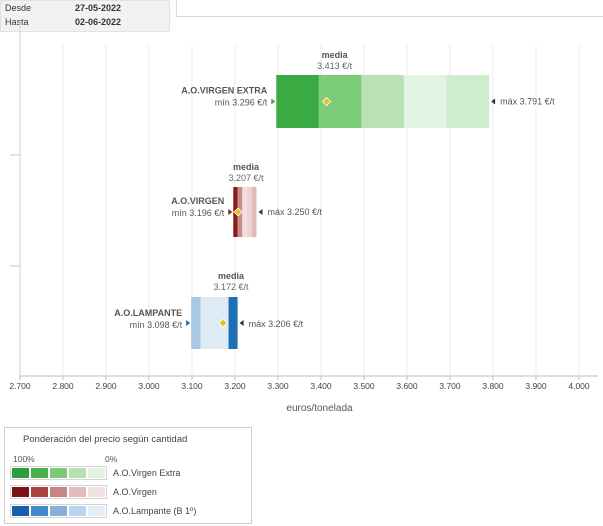  What do you see at coordinates (197, 201) in the screenshot?
I see `series-name-label: A.O.VIRGEN` at bounding box center [197, 201].